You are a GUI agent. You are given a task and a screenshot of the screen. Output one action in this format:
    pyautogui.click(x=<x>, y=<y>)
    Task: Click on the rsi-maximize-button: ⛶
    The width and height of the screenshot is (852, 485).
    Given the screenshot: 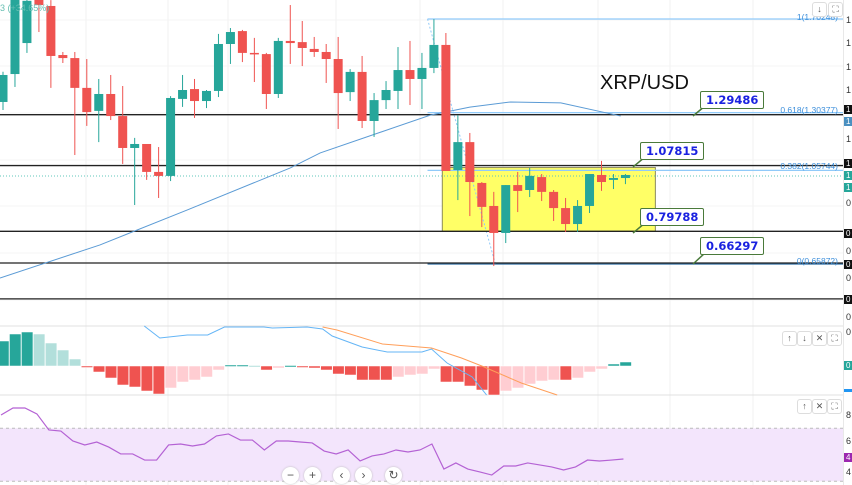 What is the action you would take?
    pyautogui.click(x=834, y=406)
    